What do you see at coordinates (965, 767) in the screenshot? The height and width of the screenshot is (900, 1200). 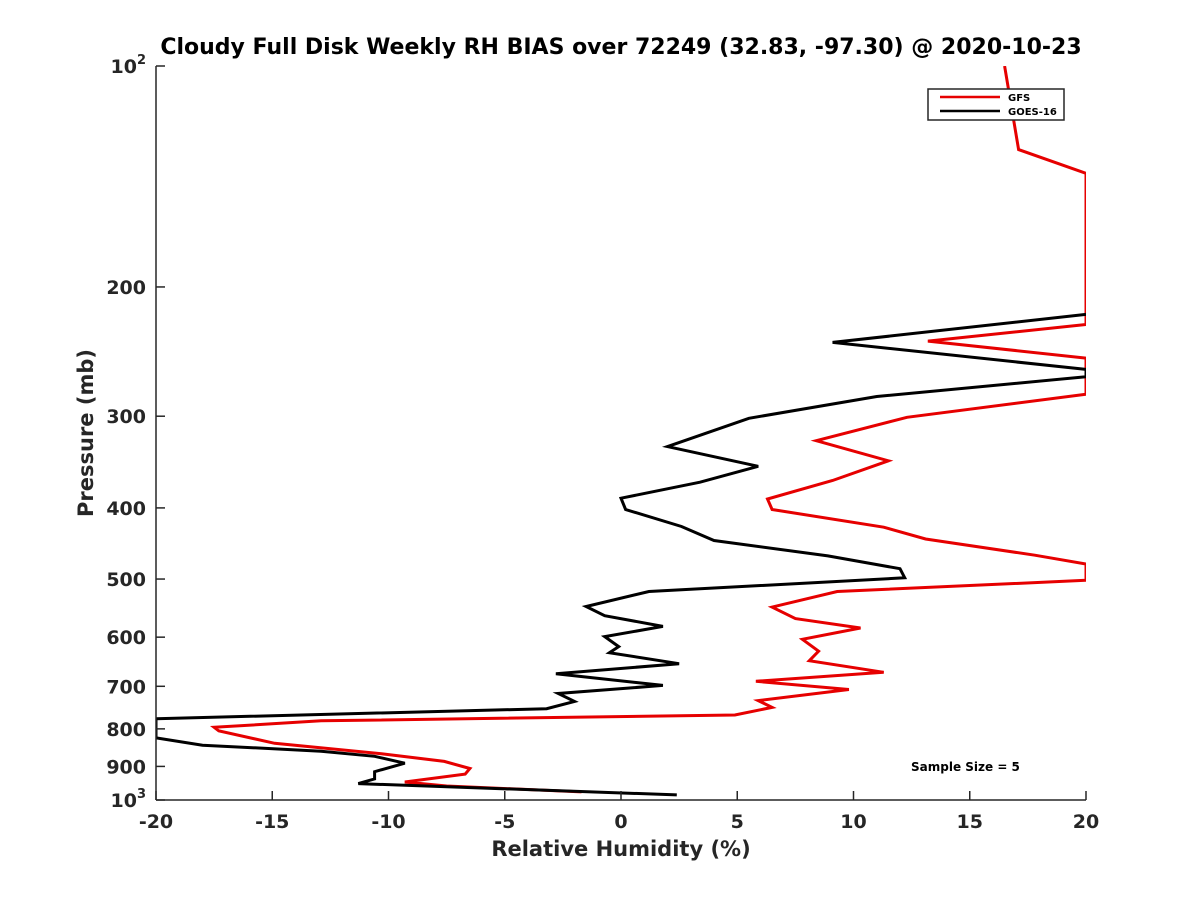 I see `sample-size-annotation: Sample Size = 5` at bounding box center [965, 767].